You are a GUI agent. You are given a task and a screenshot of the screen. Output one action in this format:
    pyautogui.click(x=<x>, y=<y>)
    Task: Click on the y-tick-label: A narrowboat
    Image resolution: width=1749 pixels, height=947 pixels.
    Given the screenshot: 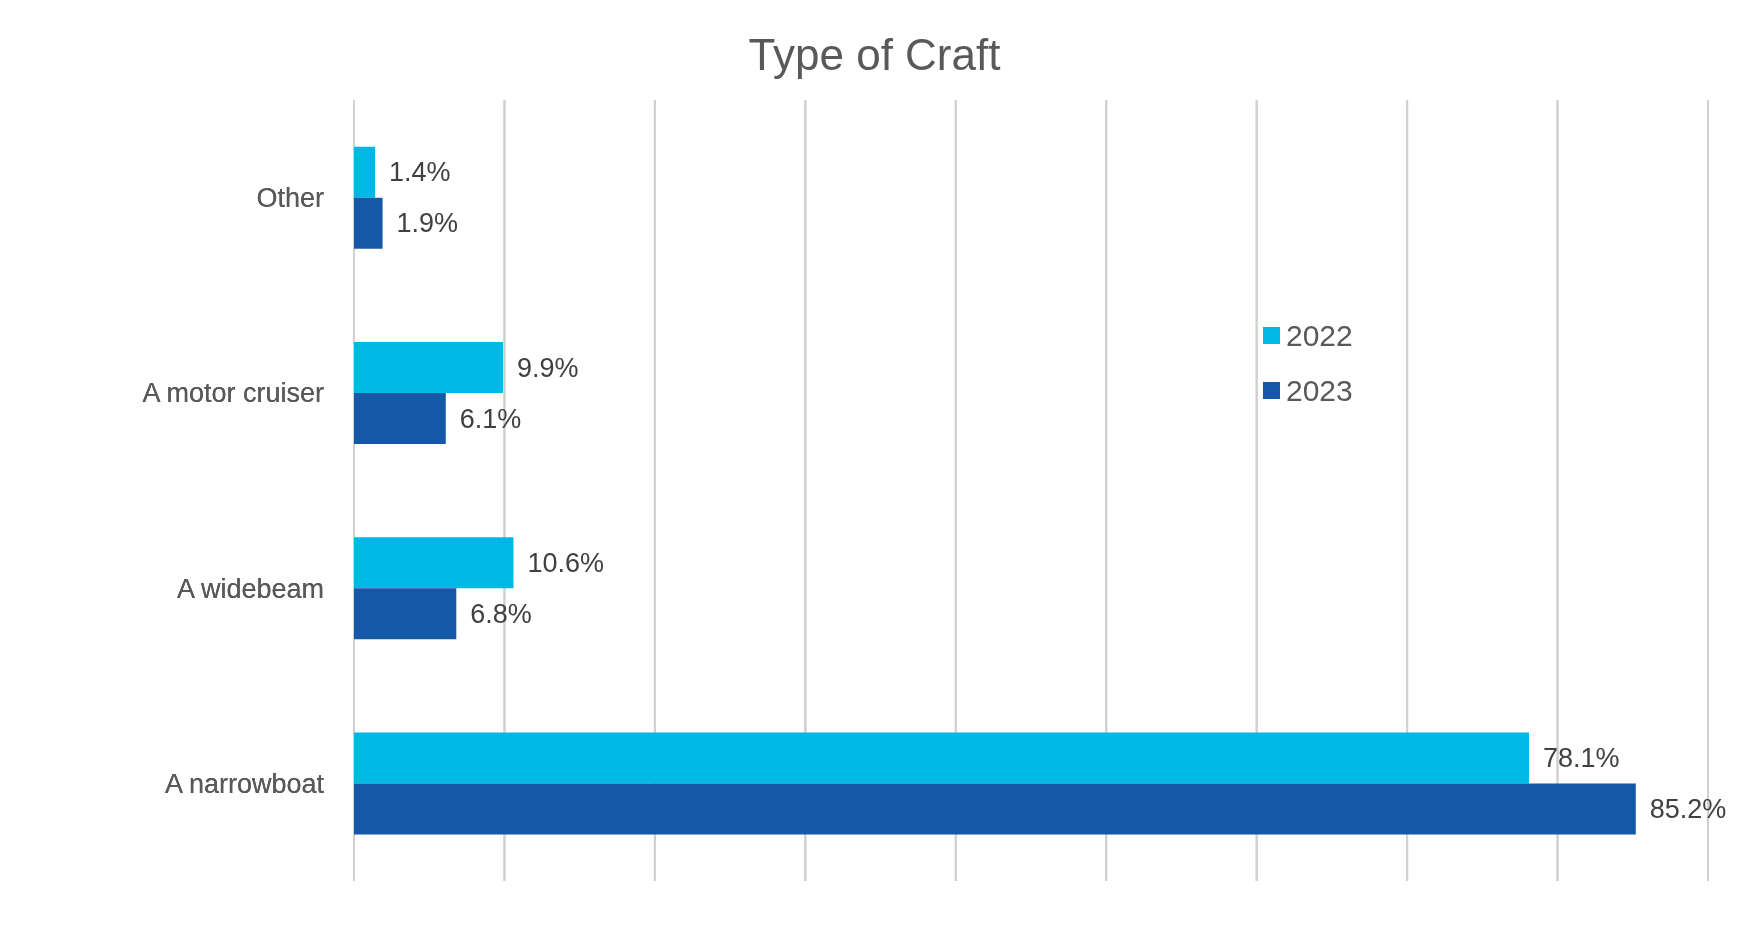 What is the action you would take?
    pyautogui.click(x=244, y=783)
    